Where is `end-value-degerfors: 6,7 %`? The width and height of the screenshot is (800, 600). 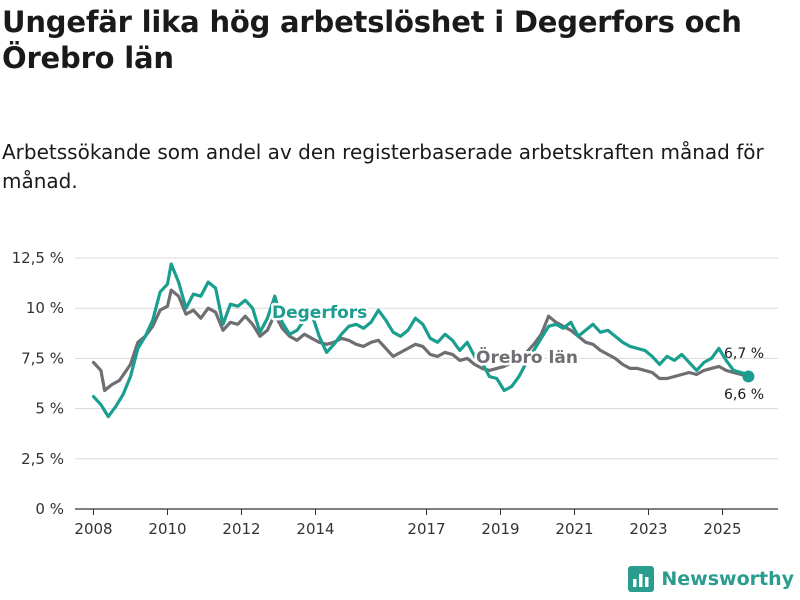 end-value-degerfors: 6,7 % is located at coordinates (744, 354).